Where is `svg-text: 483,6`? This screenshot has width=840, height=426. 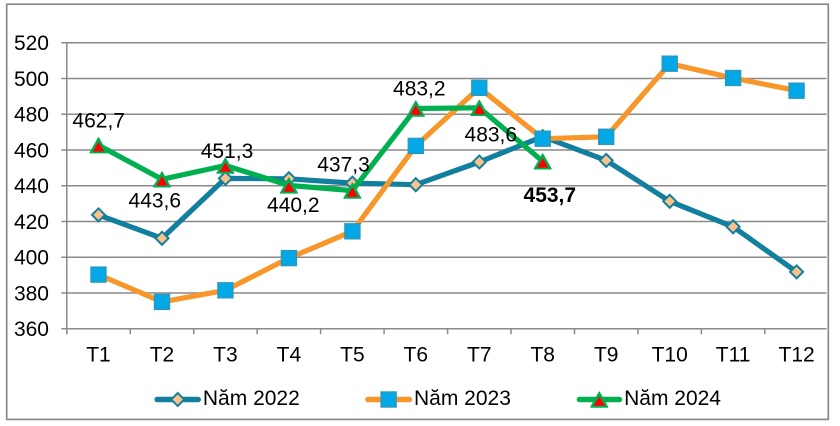 svg-text: 483,6 is located at coordinates (491, 135).